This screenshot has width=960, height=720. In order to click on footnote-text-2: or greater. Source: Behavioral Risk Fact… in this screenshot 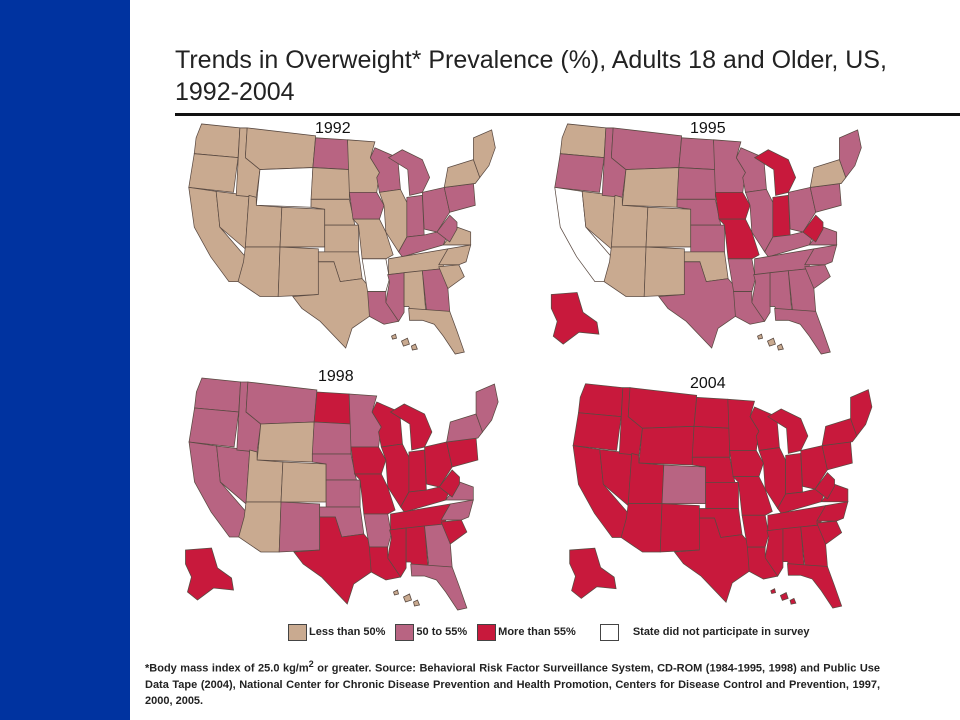, I will do `click(512, 684)`.